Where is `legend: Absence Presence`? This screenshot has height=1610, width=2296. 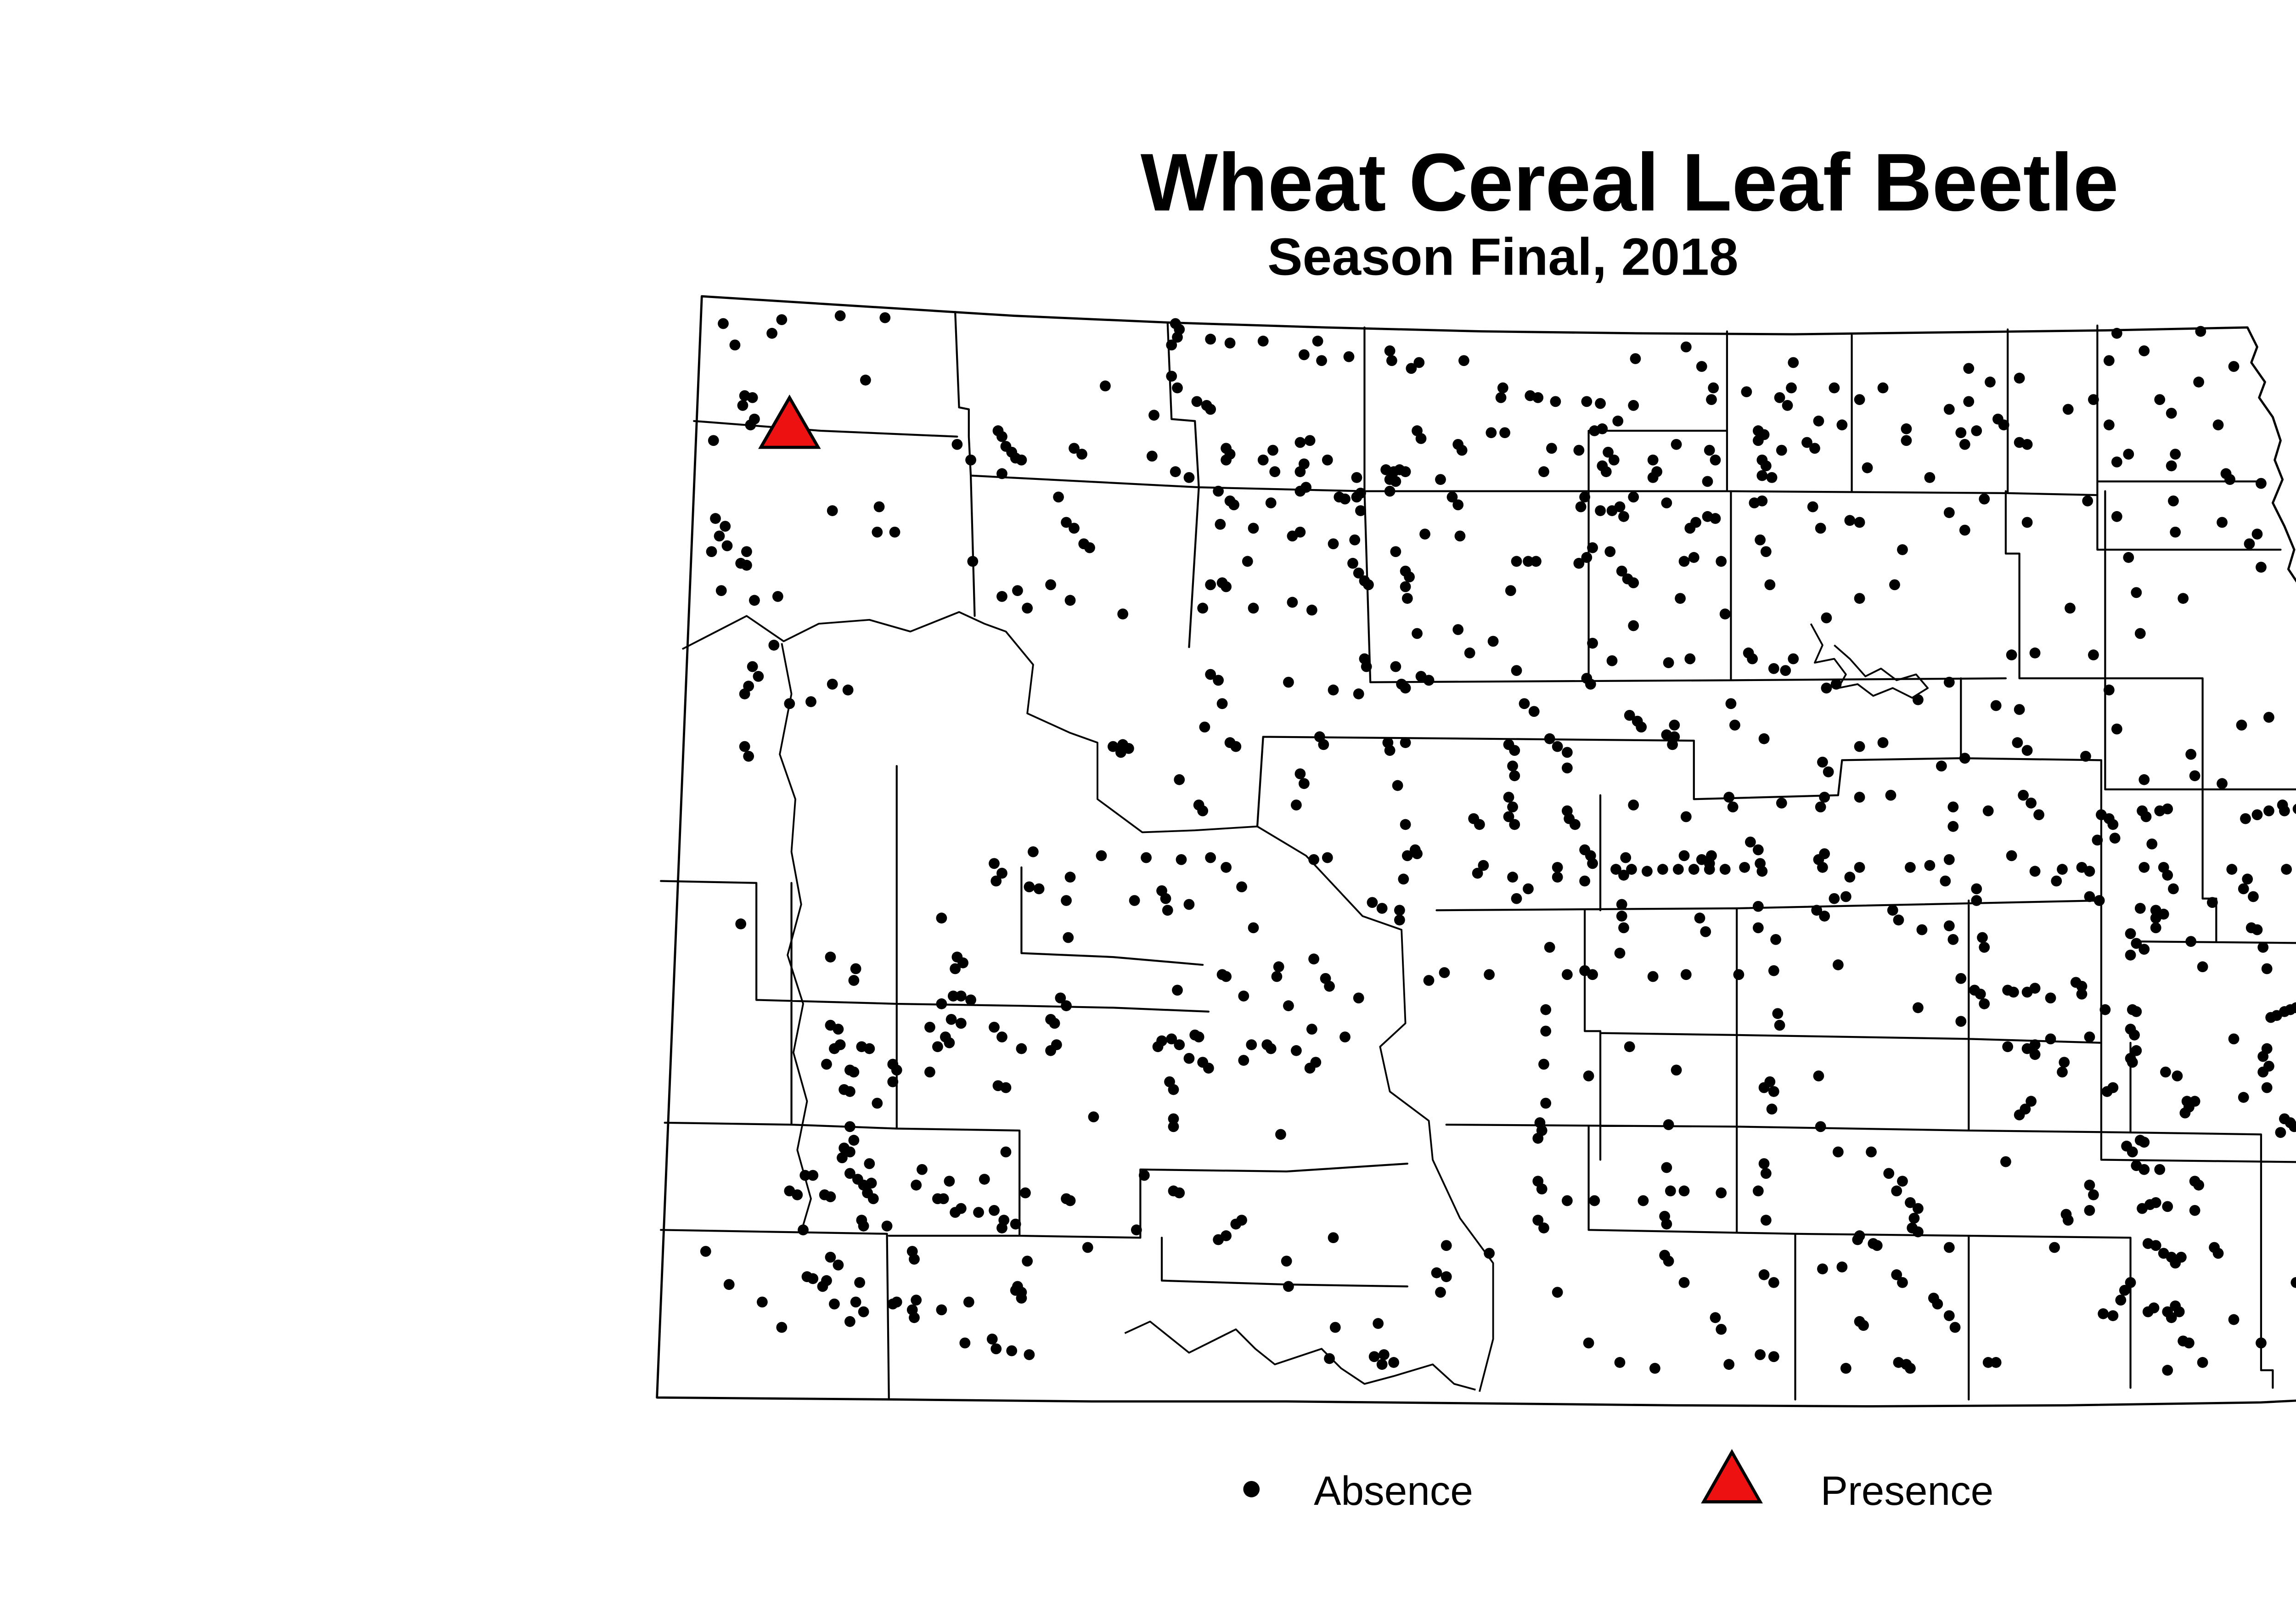 legend: Absence Presence is located at coordinates (1618, 1481).